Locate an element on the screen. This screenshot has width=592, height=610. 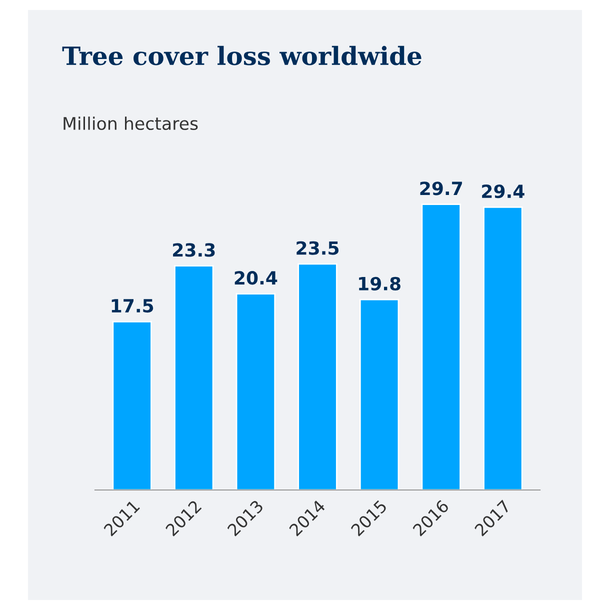
chart-title: Tree cover loss worldwide is located at coordinates (242, 56).